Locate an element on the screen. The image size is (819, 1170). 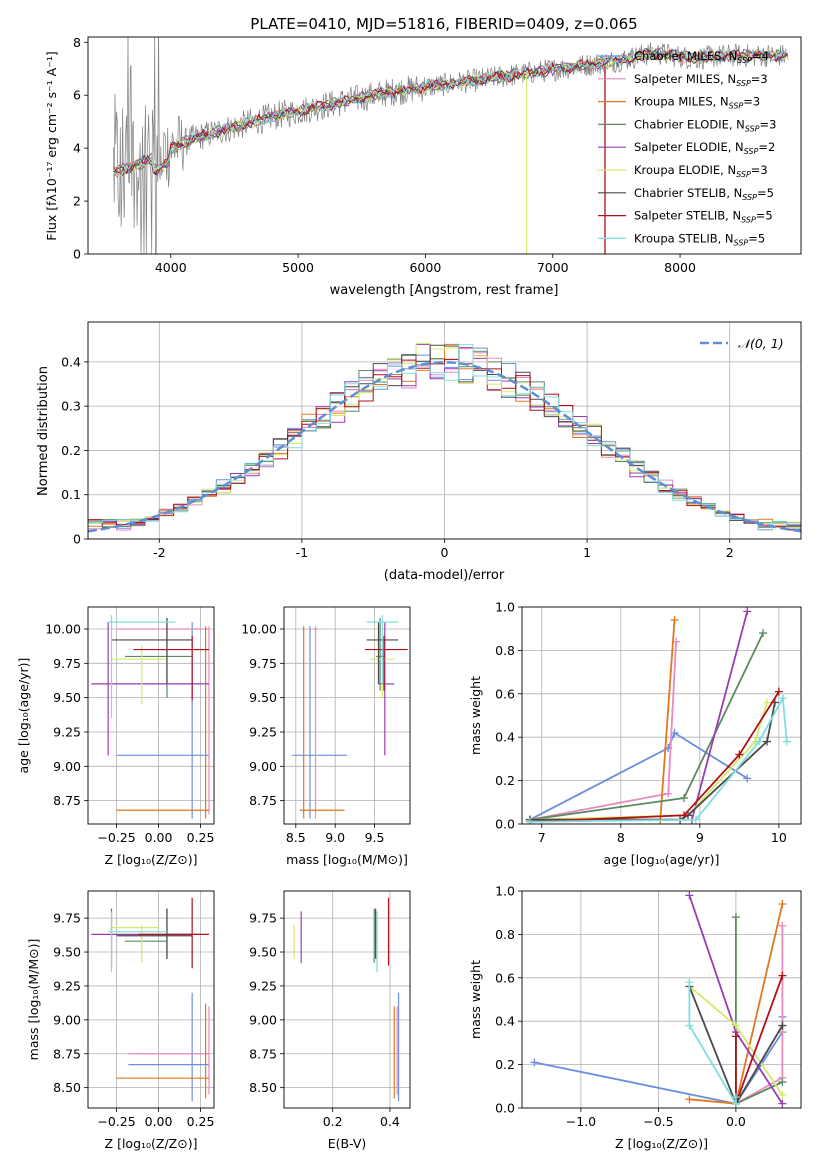
y-tick-label: 9.00 is located at coordinates (263, 1019).